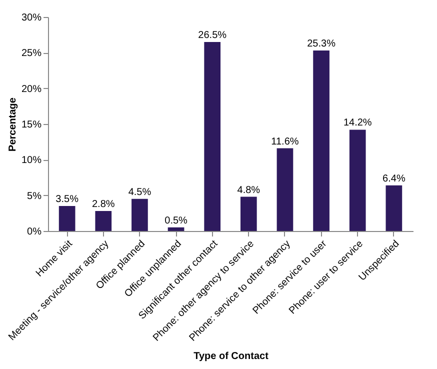 The image size is (437, 369). What do you see at coordinates (12, 124) in the screenshot?
I see `y-axis-title: Percentage` at bounding box center [12, 124].